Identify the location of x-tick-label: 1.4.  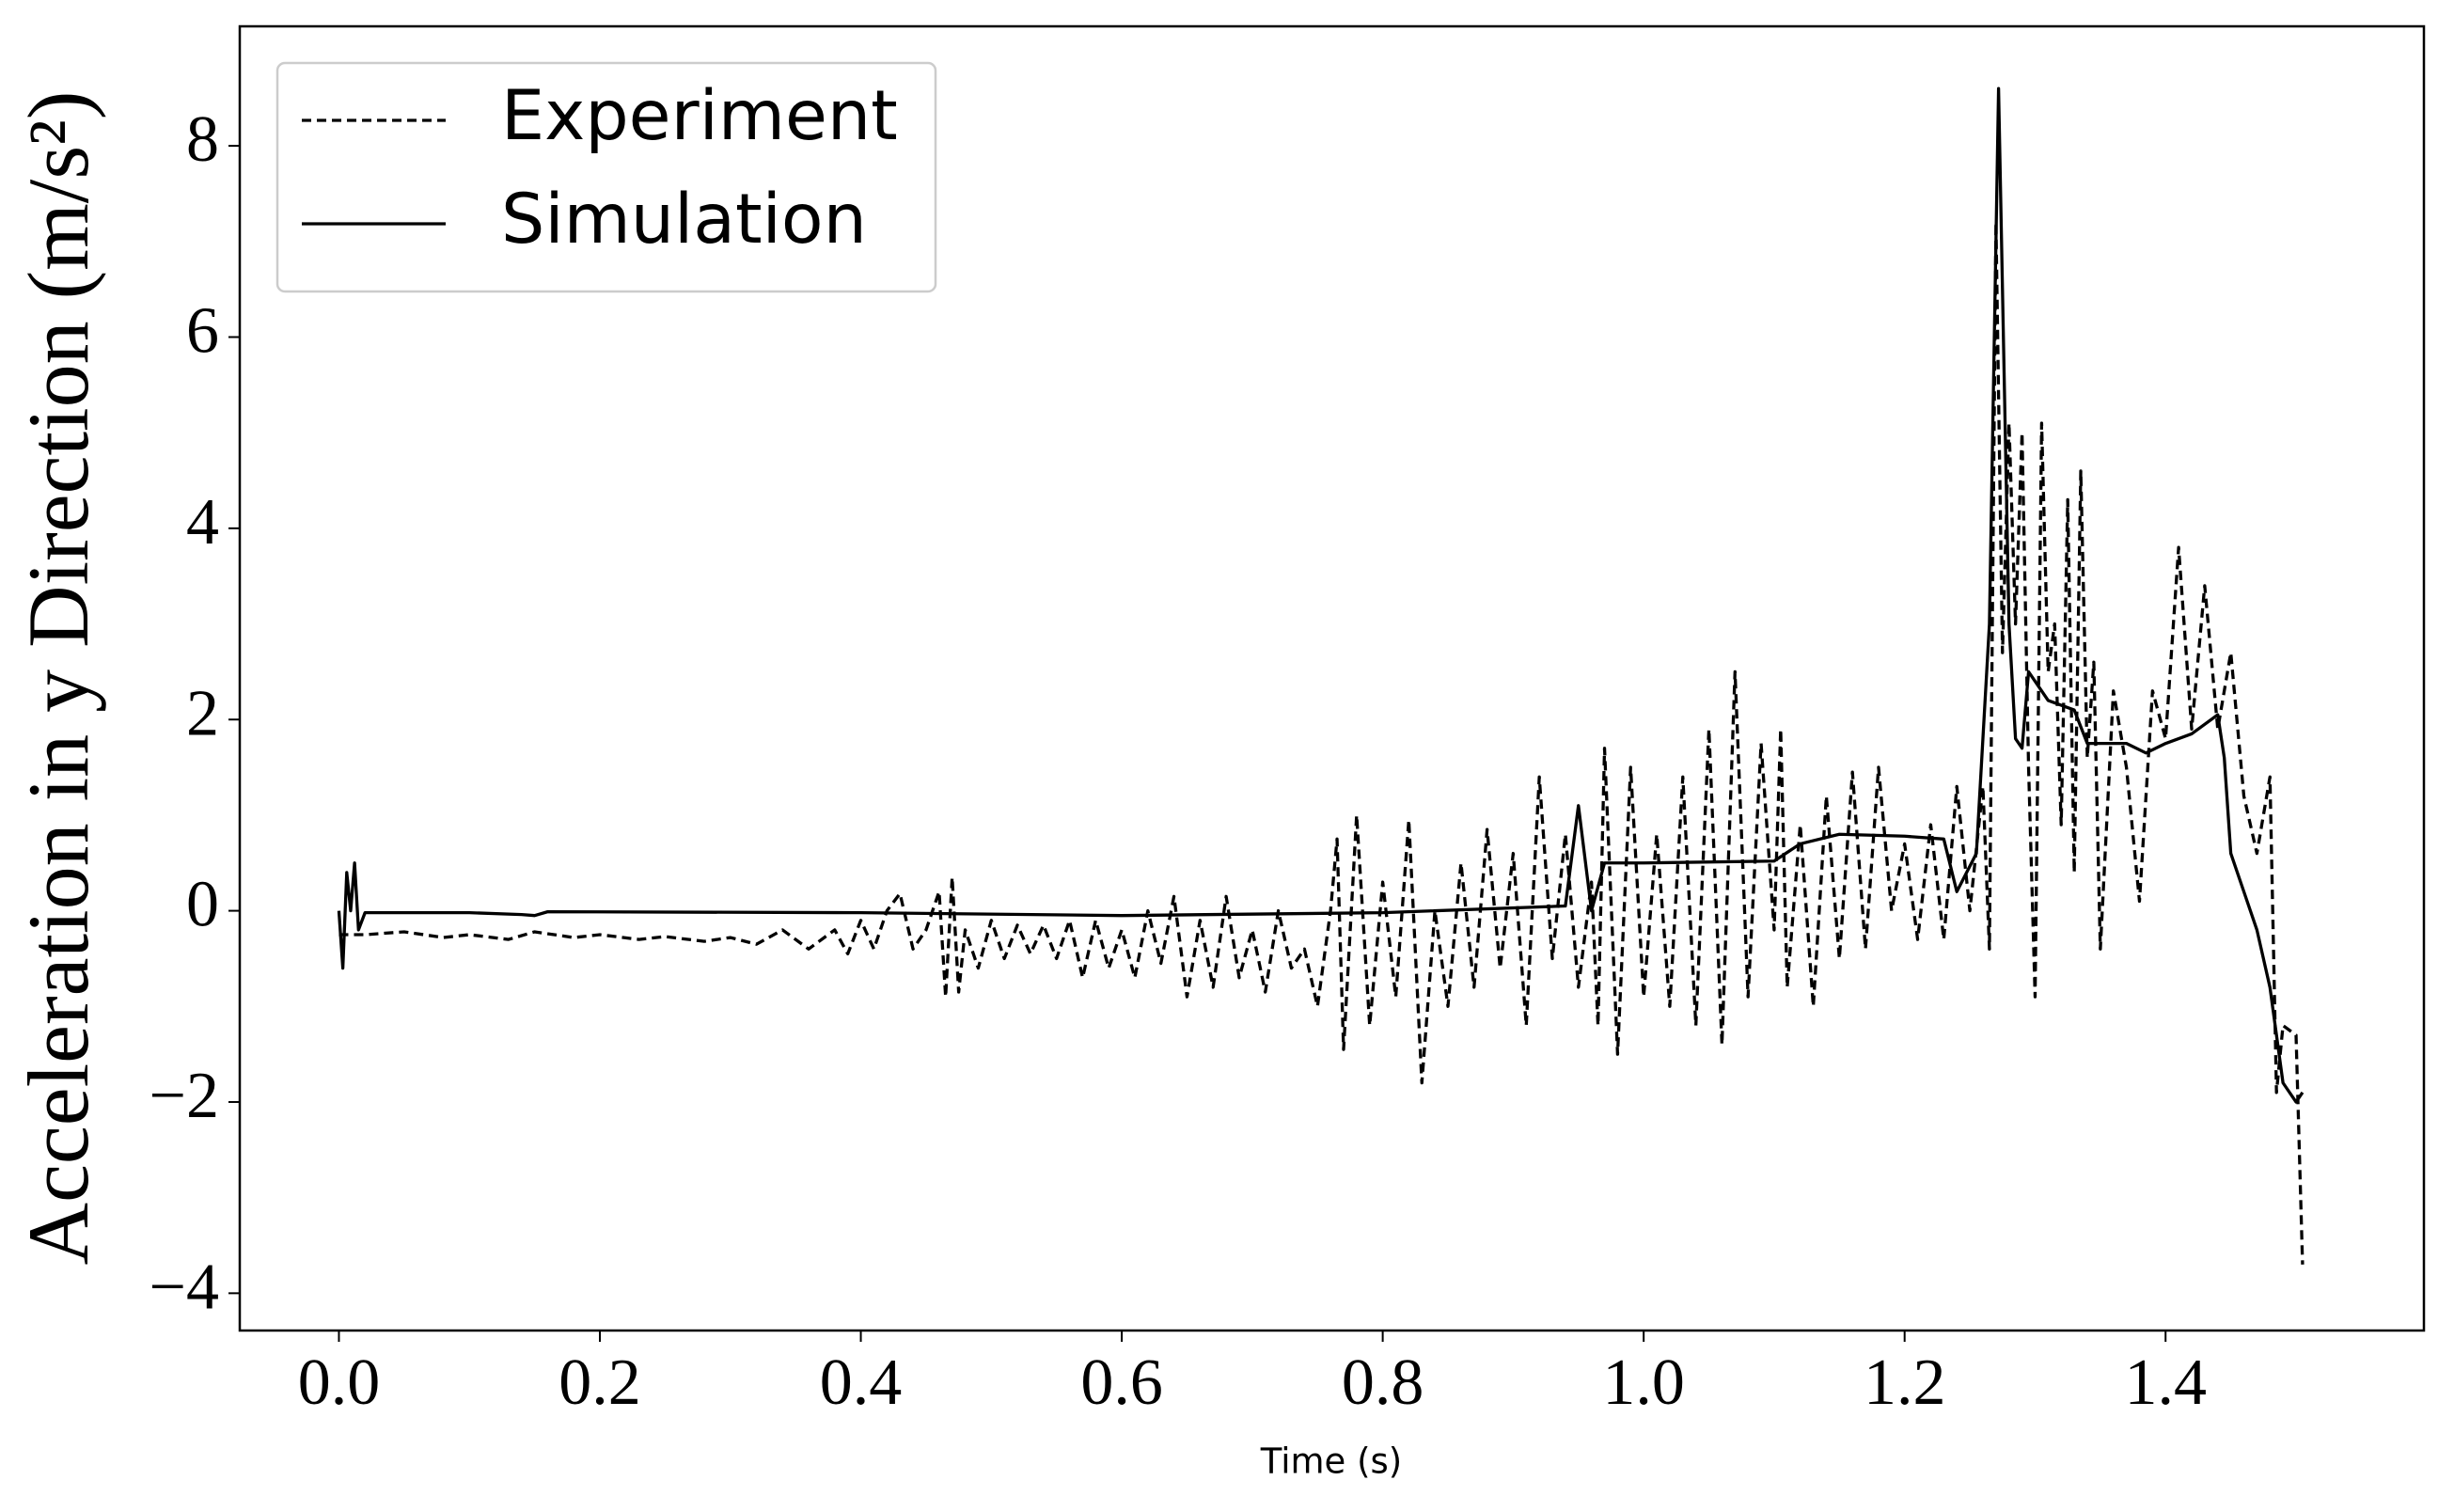
(2165, 1383).